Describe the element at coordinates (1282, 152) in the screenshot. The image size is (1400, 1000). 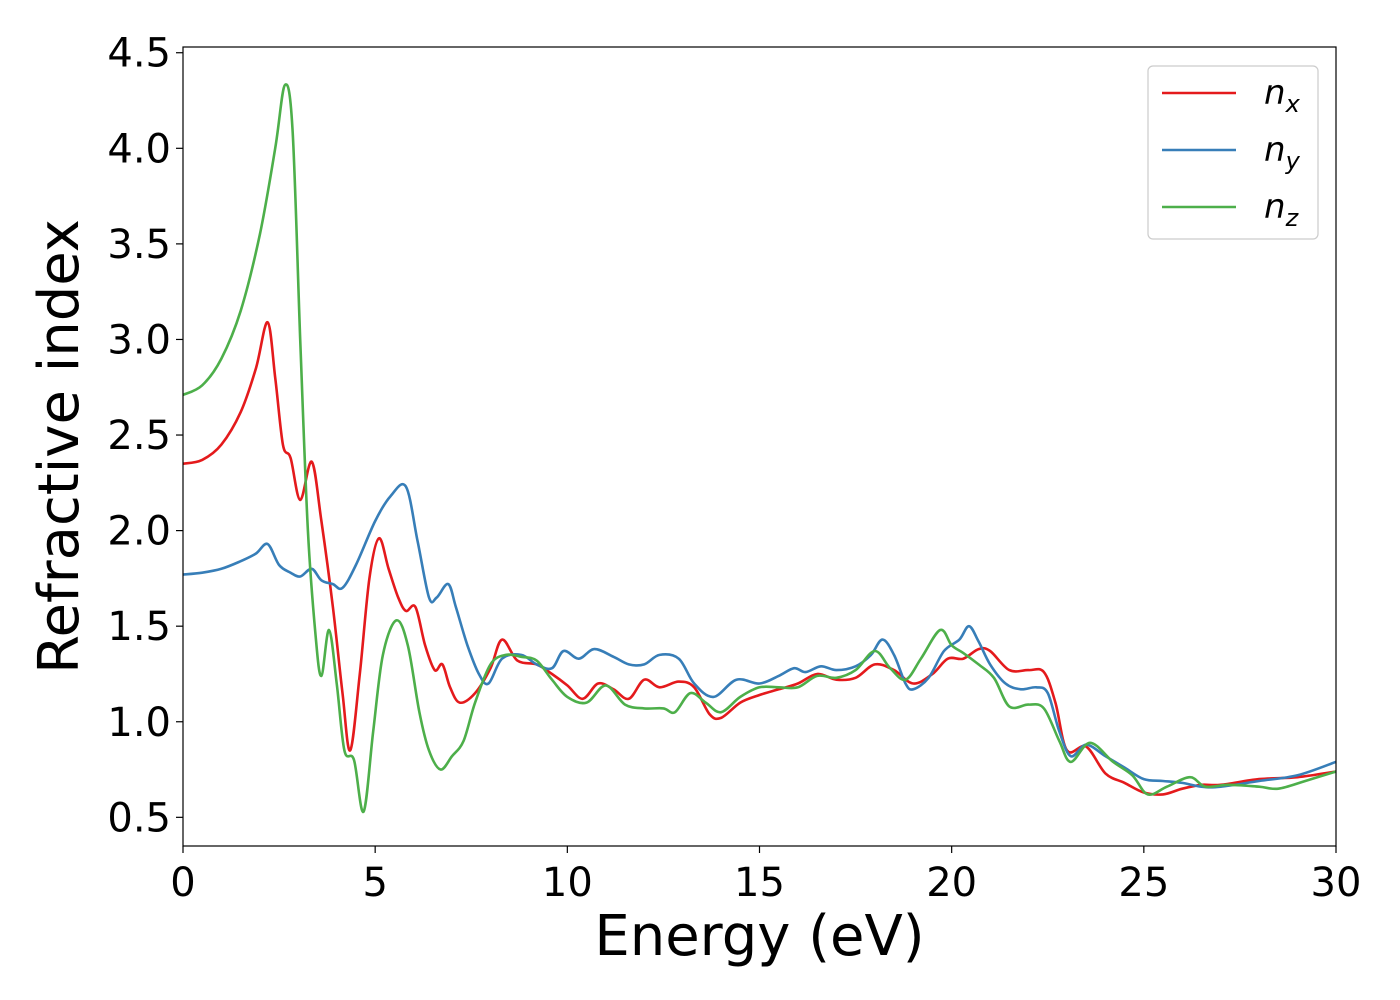
I see `legend-label-y: ny` at that location.